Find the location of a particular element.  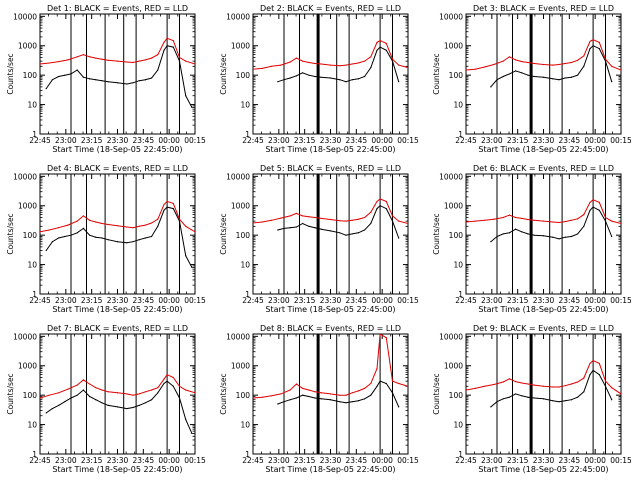

series-group is located at coordinates (543, 221).